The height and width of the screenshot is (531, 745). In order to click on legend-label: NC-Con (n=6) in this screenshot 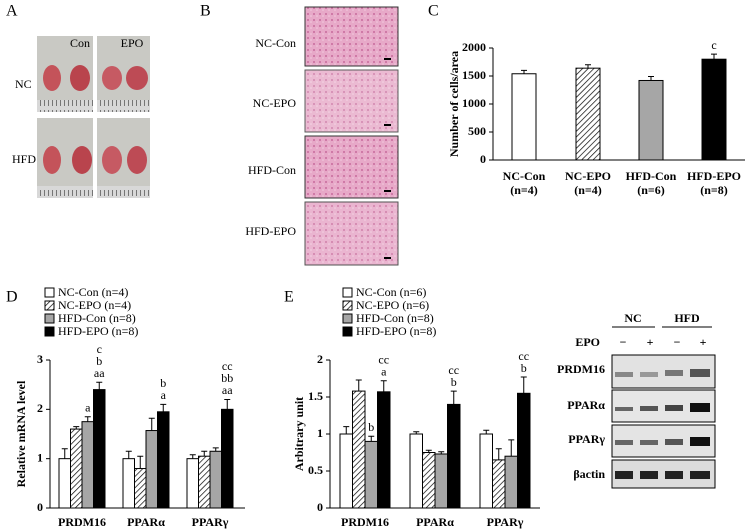, I will do `click(391, 292)`.